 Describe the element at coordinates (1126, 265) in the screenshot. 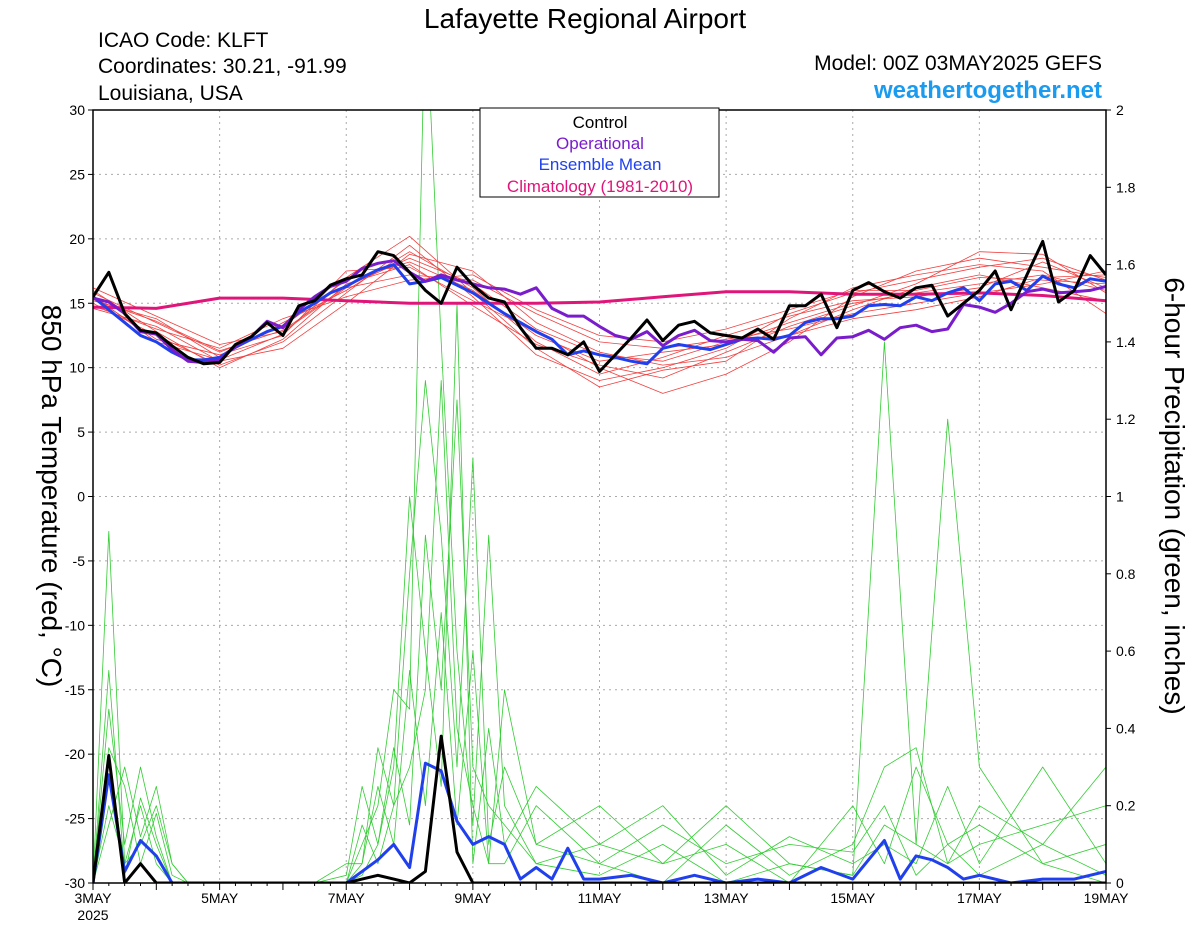

I see `y2-tick-label: 1.6` at that location.